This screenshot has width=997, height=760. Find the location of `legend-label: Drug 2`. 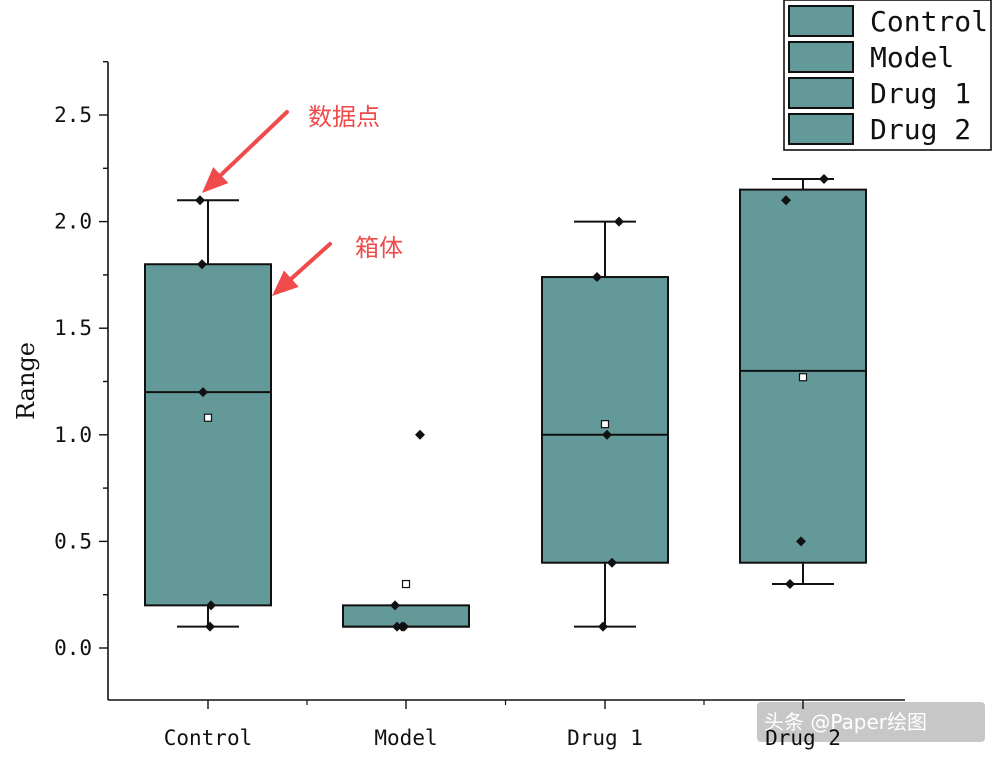

legend-label: Drug 2 is located at coordinates (920, 129).